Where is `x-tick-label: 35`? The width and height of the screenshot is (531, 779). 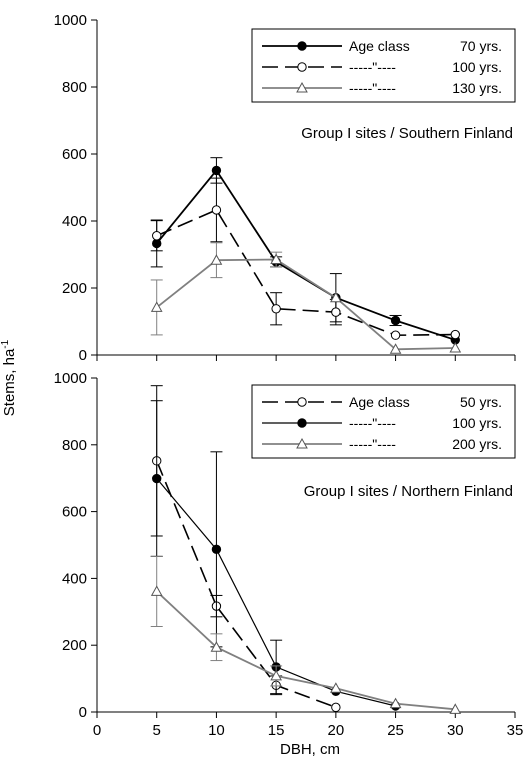
x-tick-label: 35 is located at coordinates (515, 730).